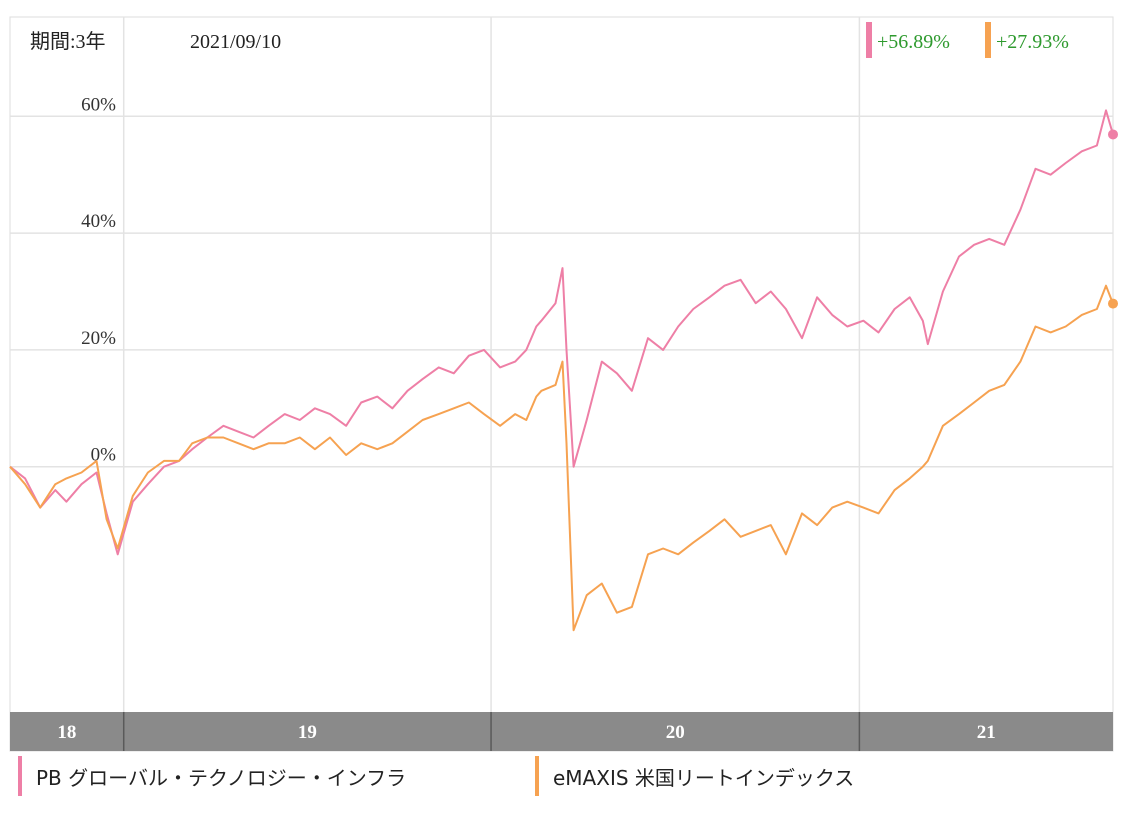  I want to click on x-axis-band, so click(561, 731).